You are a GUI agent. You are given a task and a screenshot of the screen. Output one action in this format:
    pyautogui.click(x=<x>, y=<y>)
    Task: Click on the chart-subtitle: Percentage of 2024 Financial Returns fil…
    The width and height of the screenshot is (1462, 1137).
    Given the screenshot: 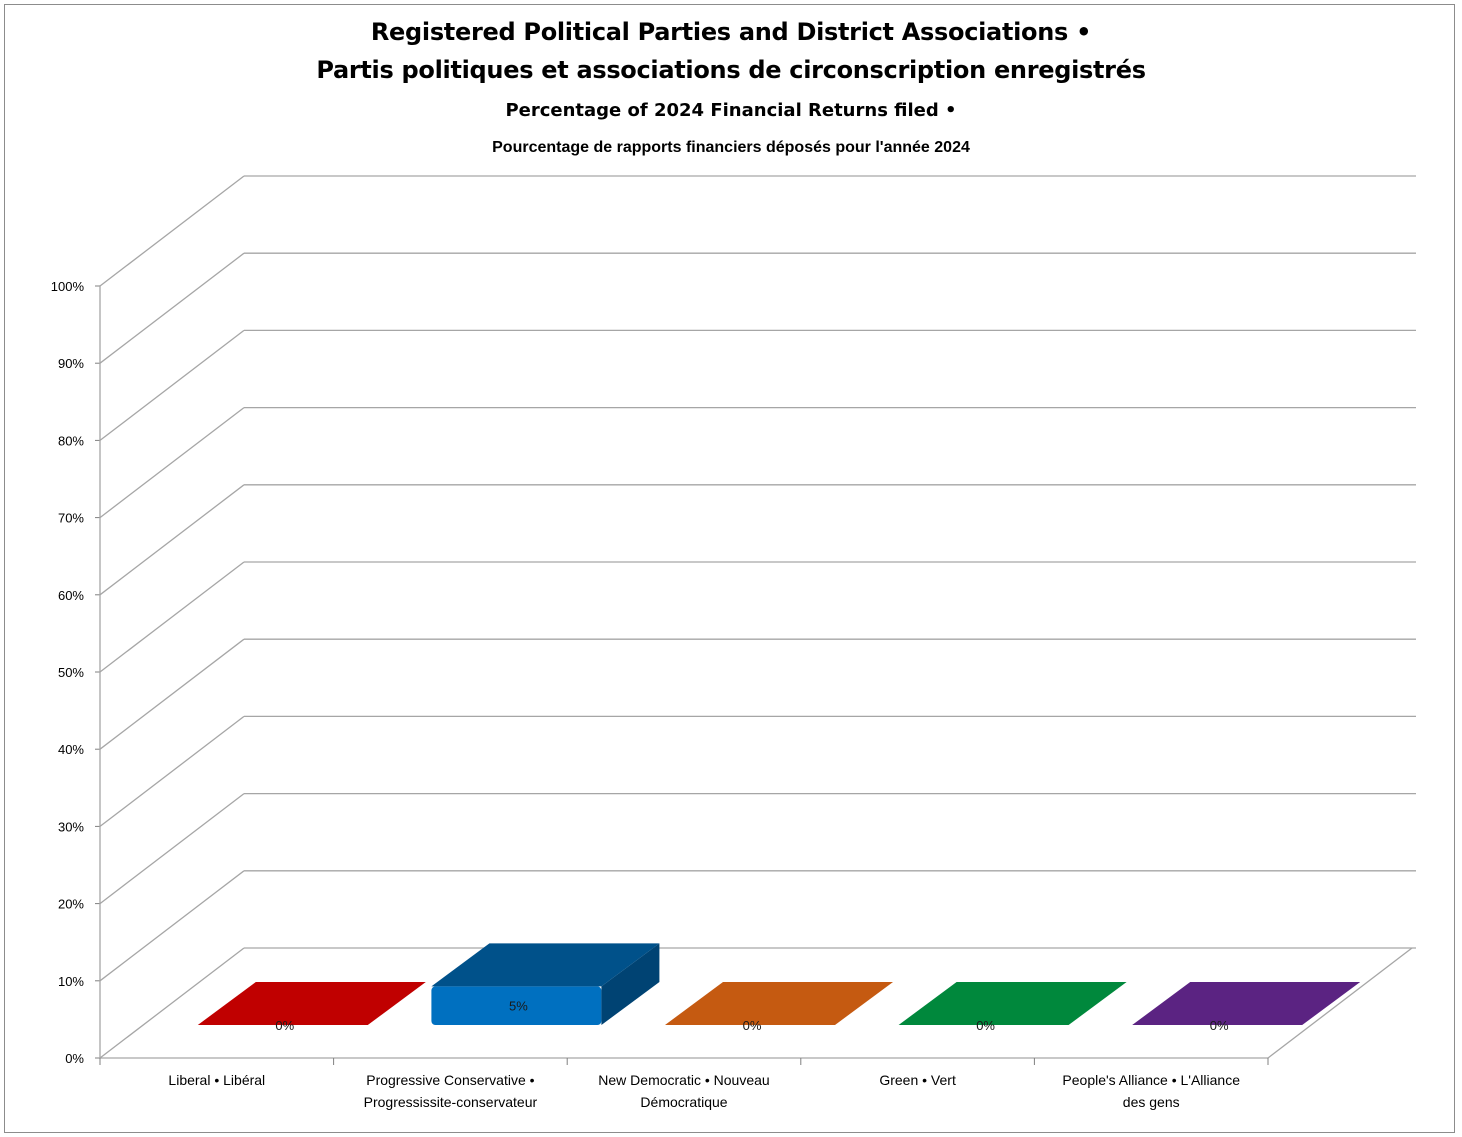 What is the action you would take?
    pyautogui.click(x=731, y=110)
    